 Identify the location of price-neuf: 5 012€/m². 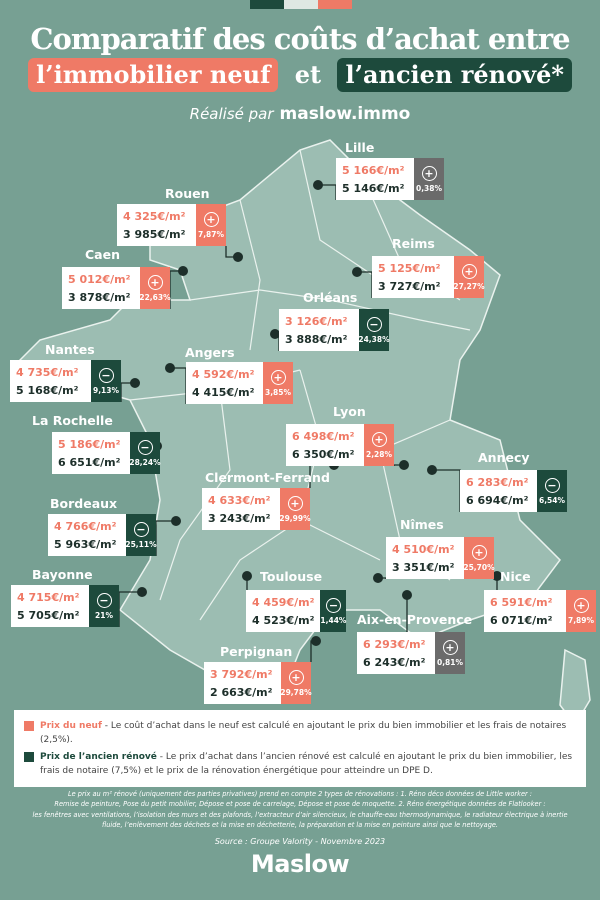
(99, 279).